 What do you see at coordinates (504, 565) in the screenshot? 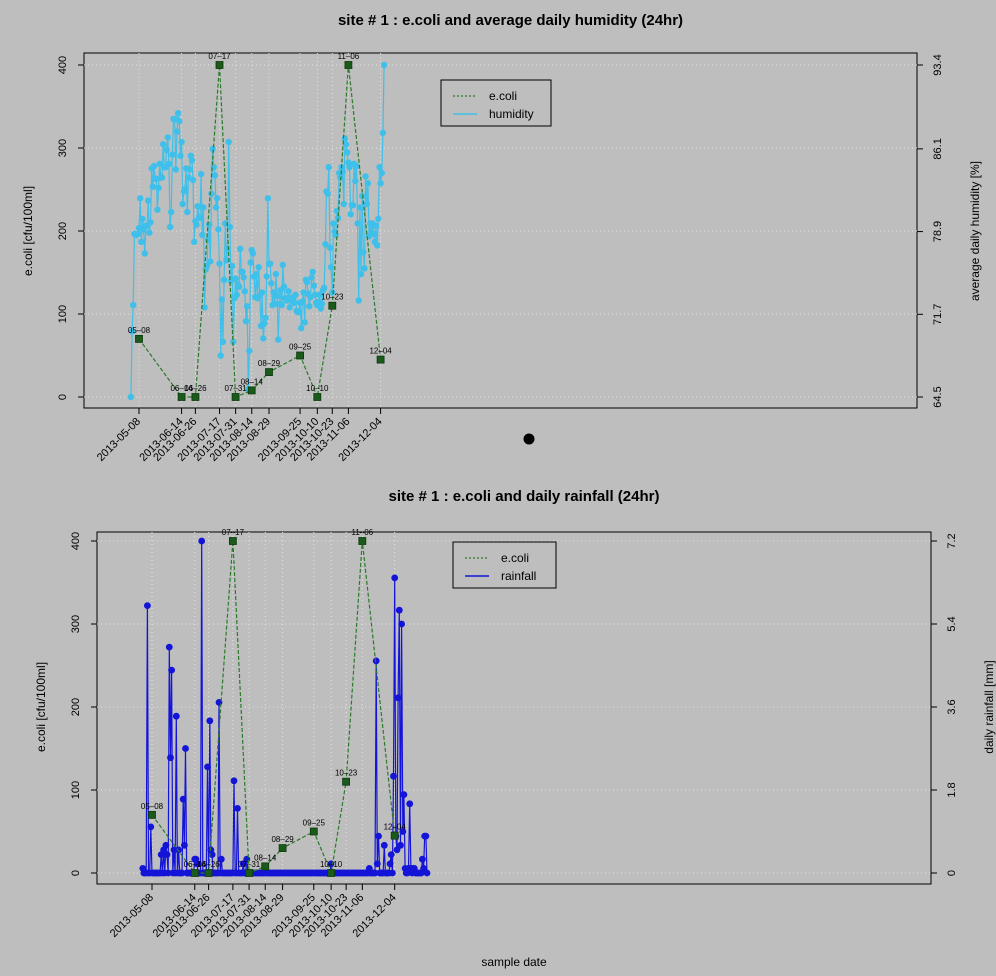
I see `legend-box` at bounding box center [504, 565].